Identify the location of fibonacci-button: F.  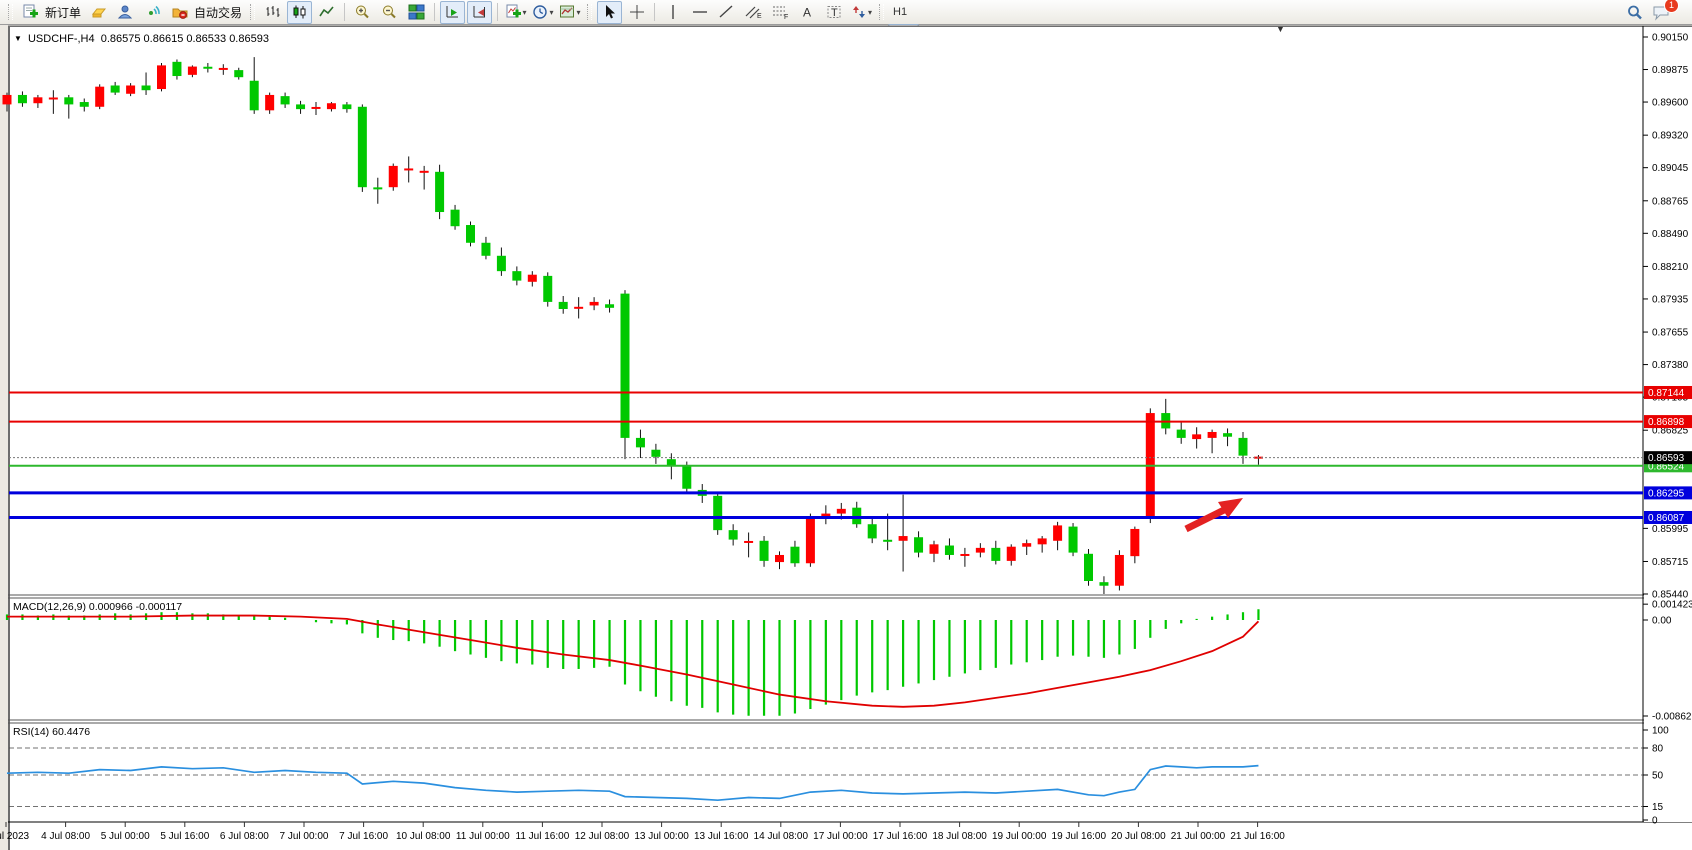
(780, 12).